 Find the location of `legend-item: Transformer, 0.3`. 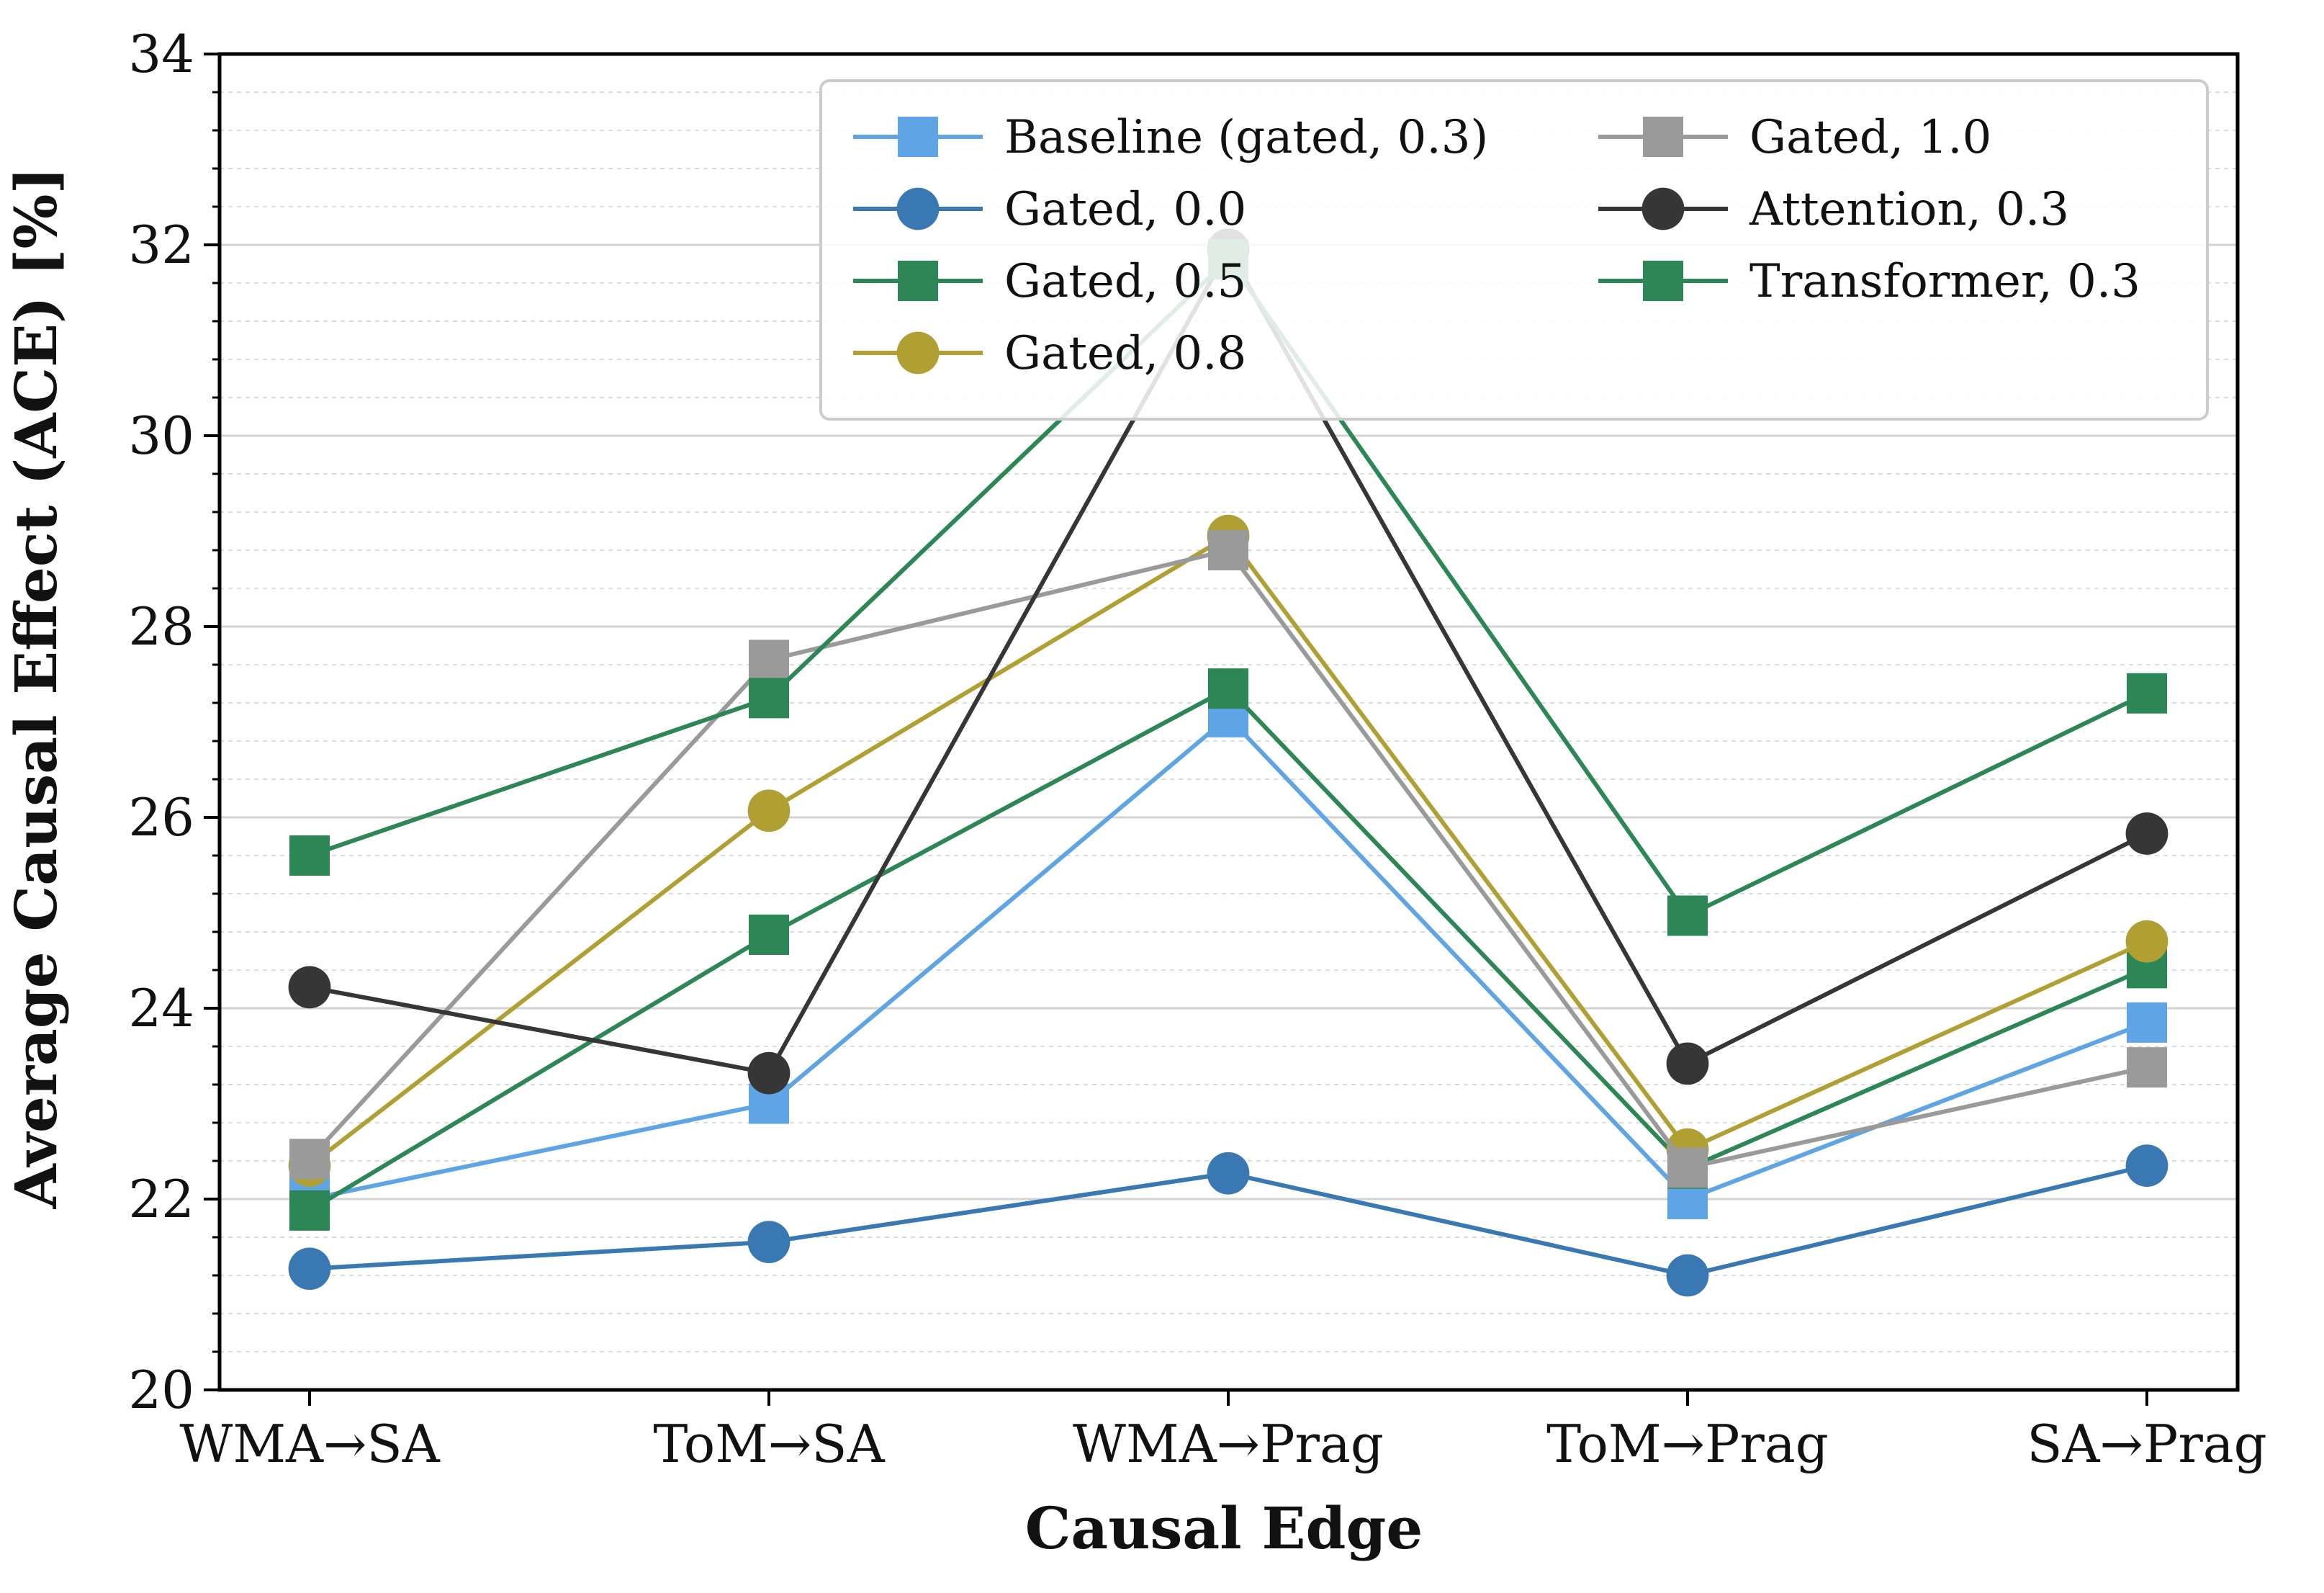

legend-item: Transformer, 0.3 is located at coordinates (1869, 281).